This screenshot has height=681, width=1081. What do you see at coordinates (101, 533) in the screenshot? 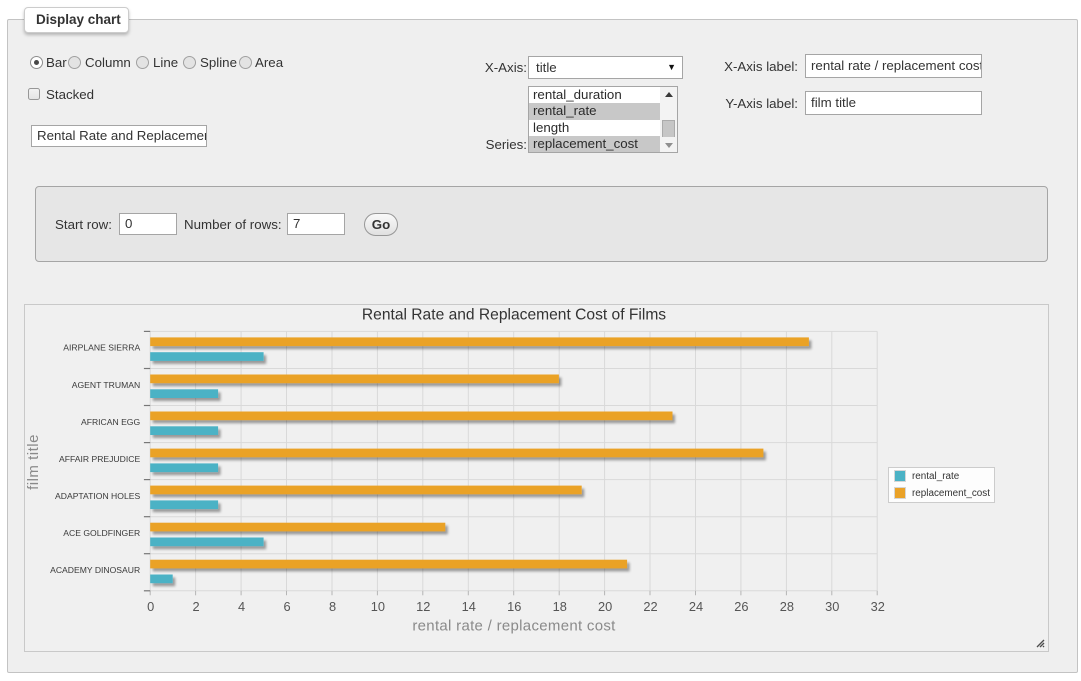
I see `svg-text: ACE GOLDFINGER` at bounding box center [101, 533].